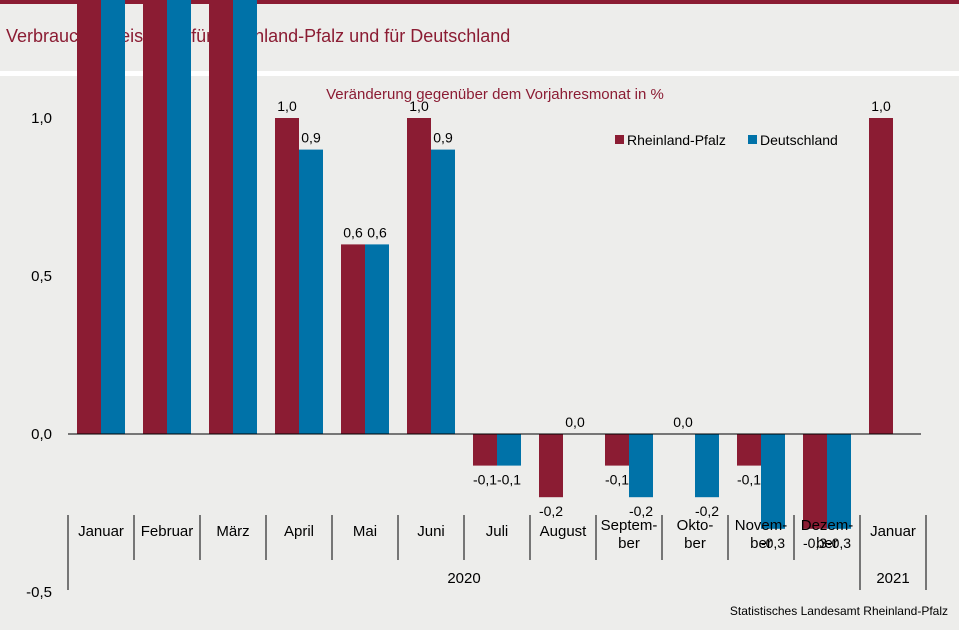 This screenshot has width=959, height=630. I want to click on category-label: Februar, so click(167, 531).